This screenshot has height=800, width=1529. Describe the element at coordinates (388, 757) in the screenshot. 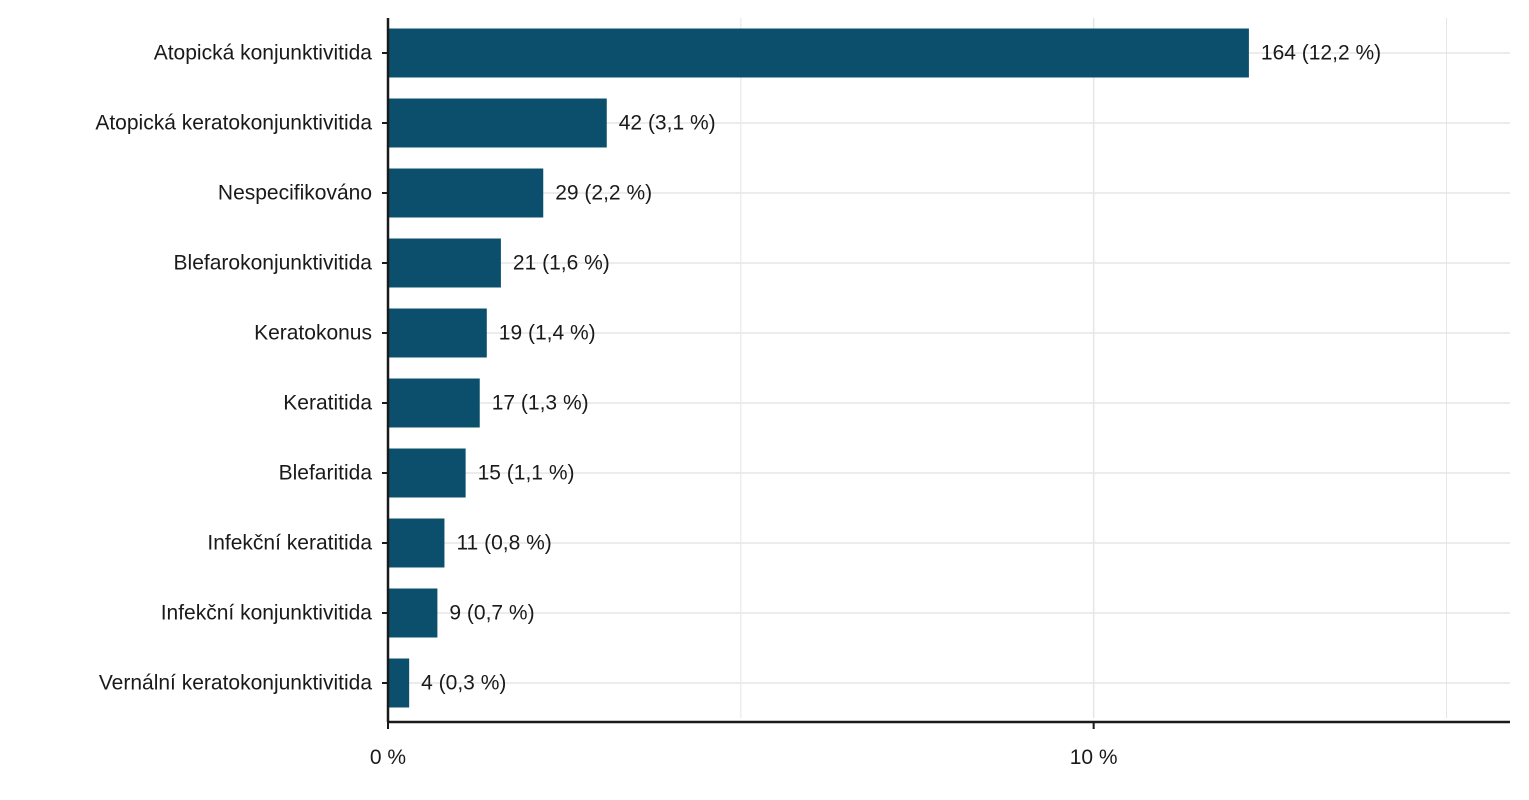

I see `x-tick-label: 0 %` at that location.